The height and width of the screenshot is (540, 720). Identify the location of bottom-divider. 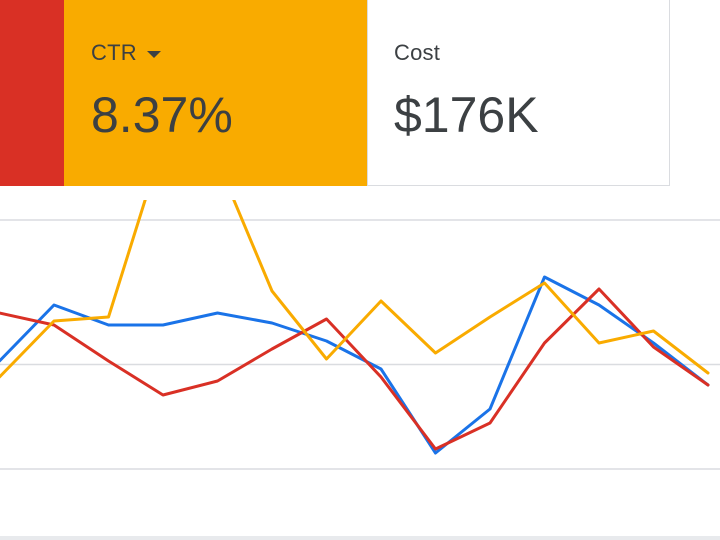
(360, 538).